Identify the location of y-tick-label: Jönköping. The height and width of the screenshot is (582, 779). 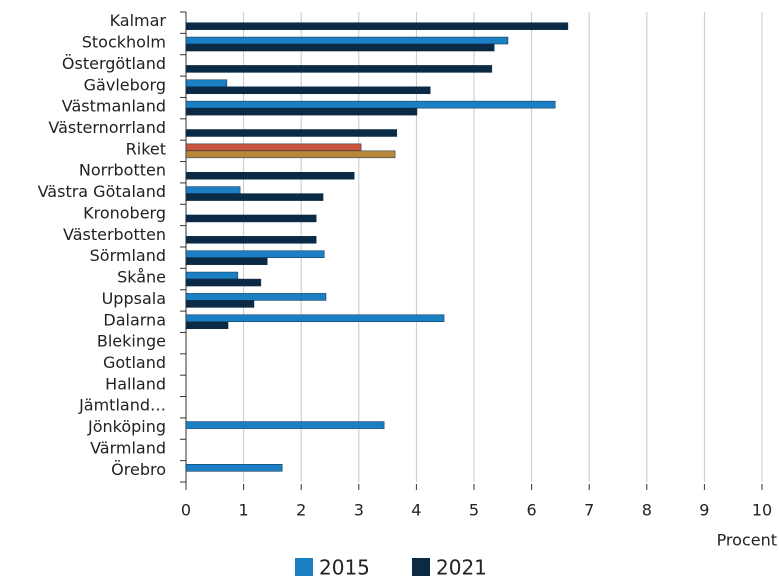
(126, 426).